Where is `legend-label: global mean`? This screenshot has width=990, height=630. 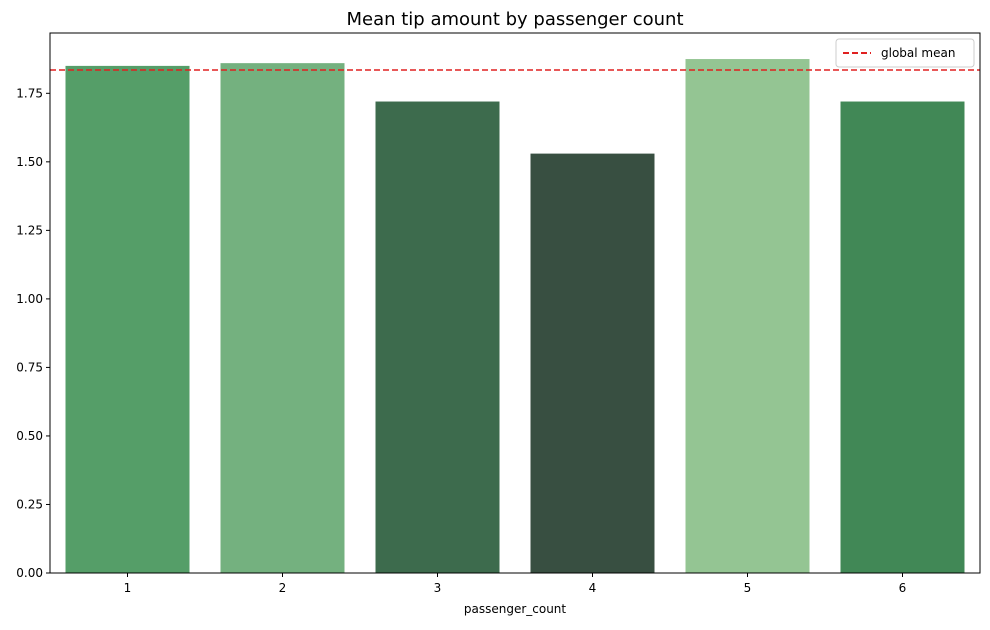 legend-label: global mean is located at coordinates (918, 53).